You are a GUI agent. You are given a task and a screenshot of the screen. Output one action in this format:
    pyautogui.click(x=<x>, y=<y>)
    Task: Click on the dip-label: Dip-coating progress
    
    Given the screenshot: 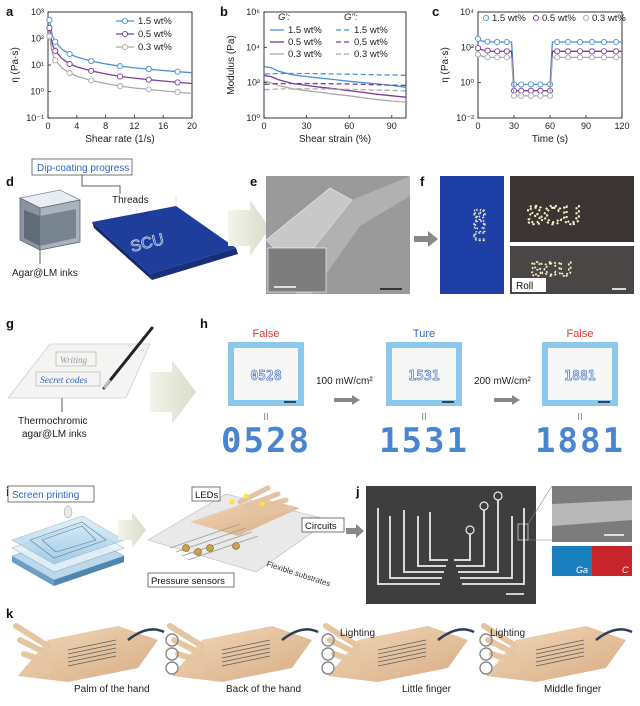 What is the action you would take?
    pyautogui.click(x=83, y=168)
    